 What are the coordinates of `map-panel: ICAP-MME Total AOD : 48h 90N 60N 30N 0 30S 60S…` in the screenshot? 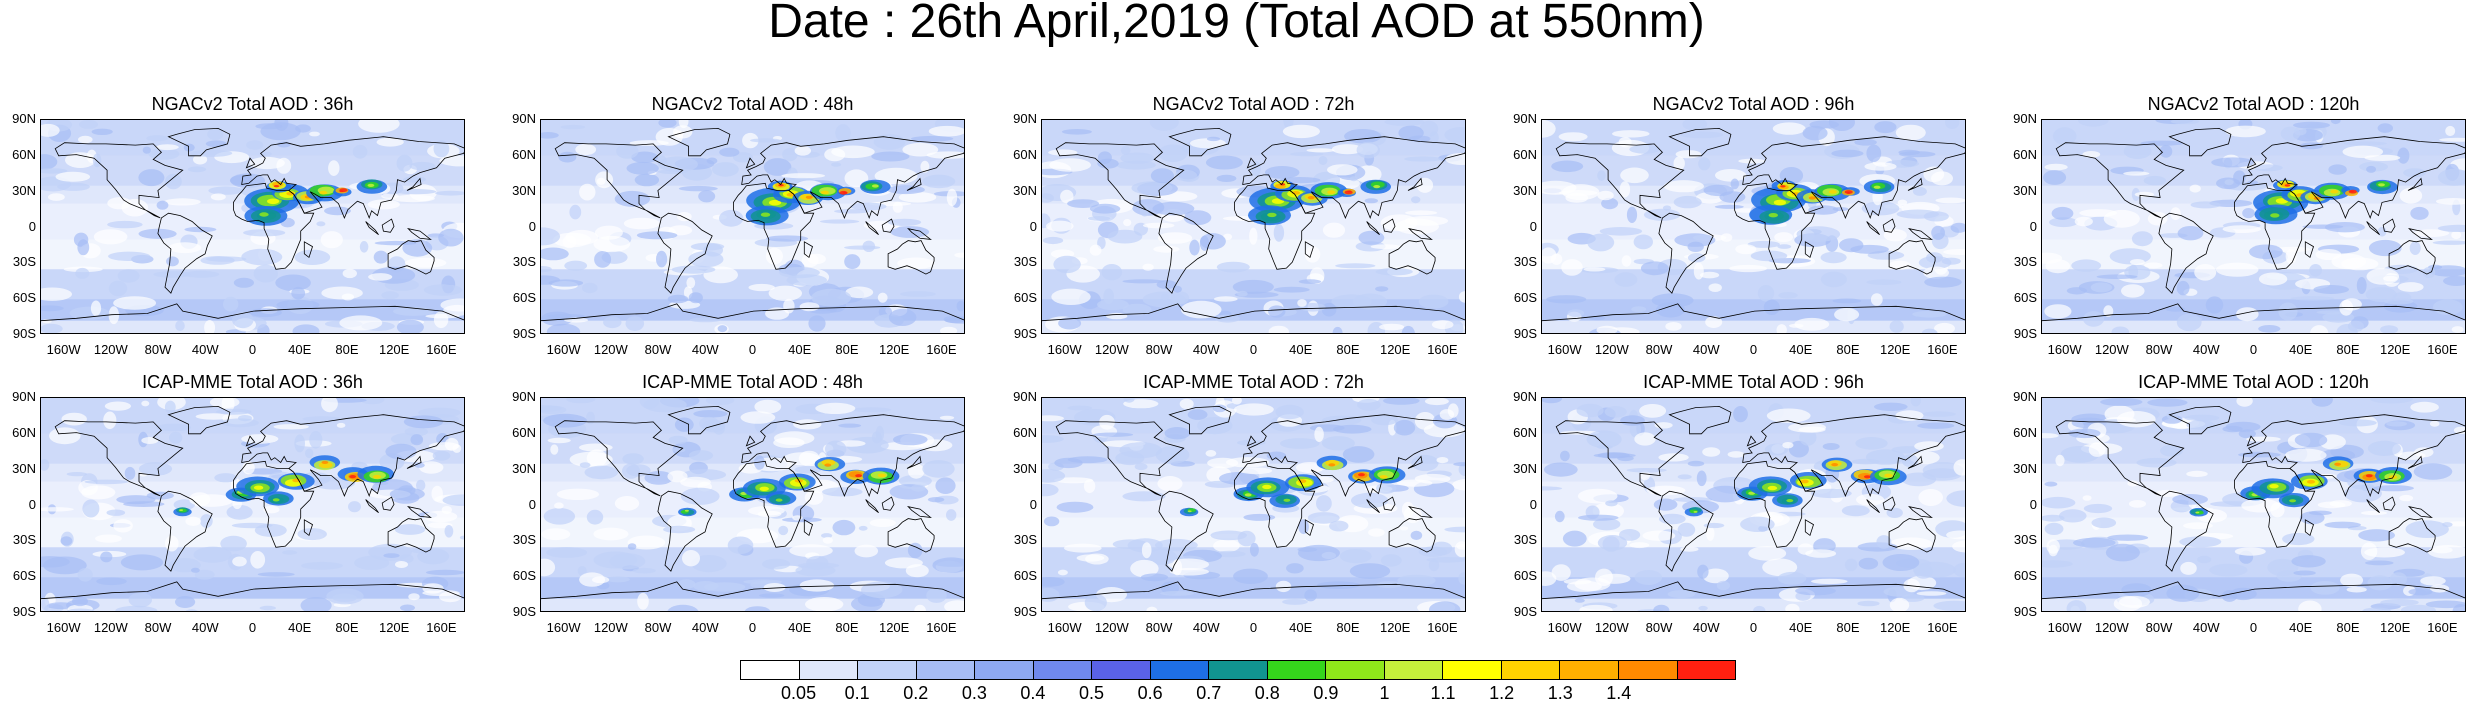 It's located at (738, 503).